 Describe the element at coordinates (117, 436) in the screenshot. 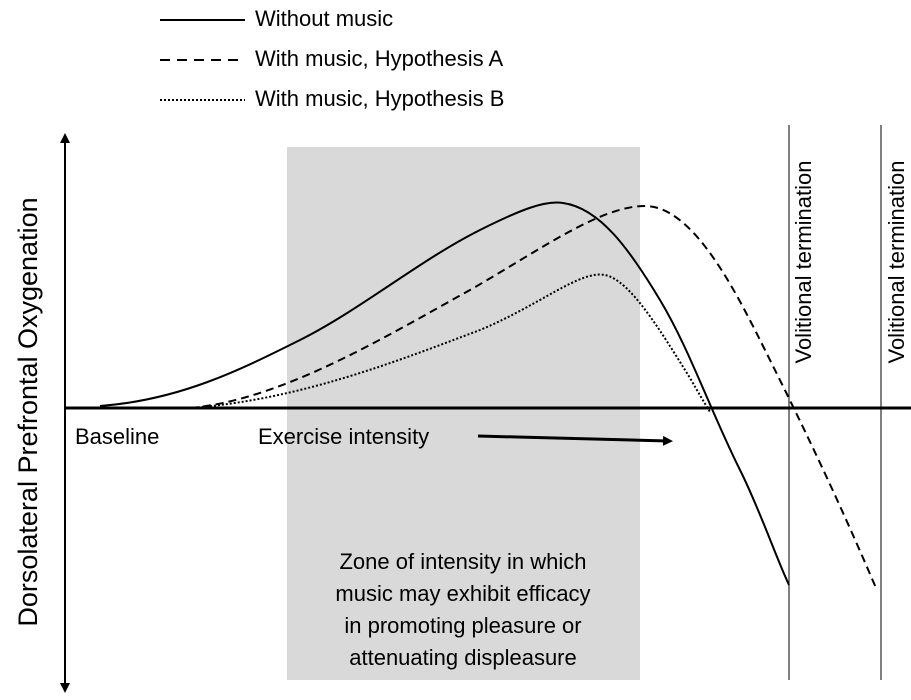

I see `baseline-label: Baseline` at that location.